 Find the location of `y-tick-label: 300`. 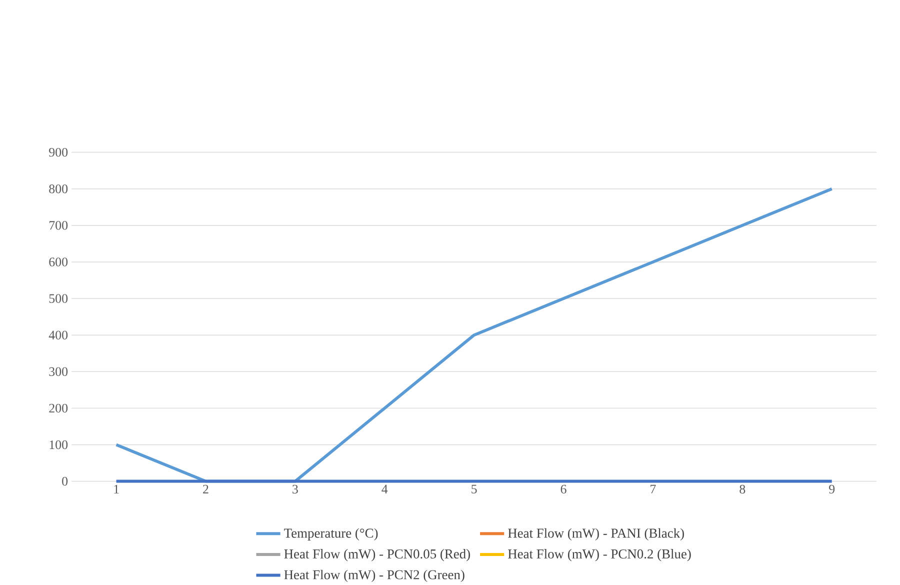

y-tick-label: 300 is located at coordinates (58, 371).